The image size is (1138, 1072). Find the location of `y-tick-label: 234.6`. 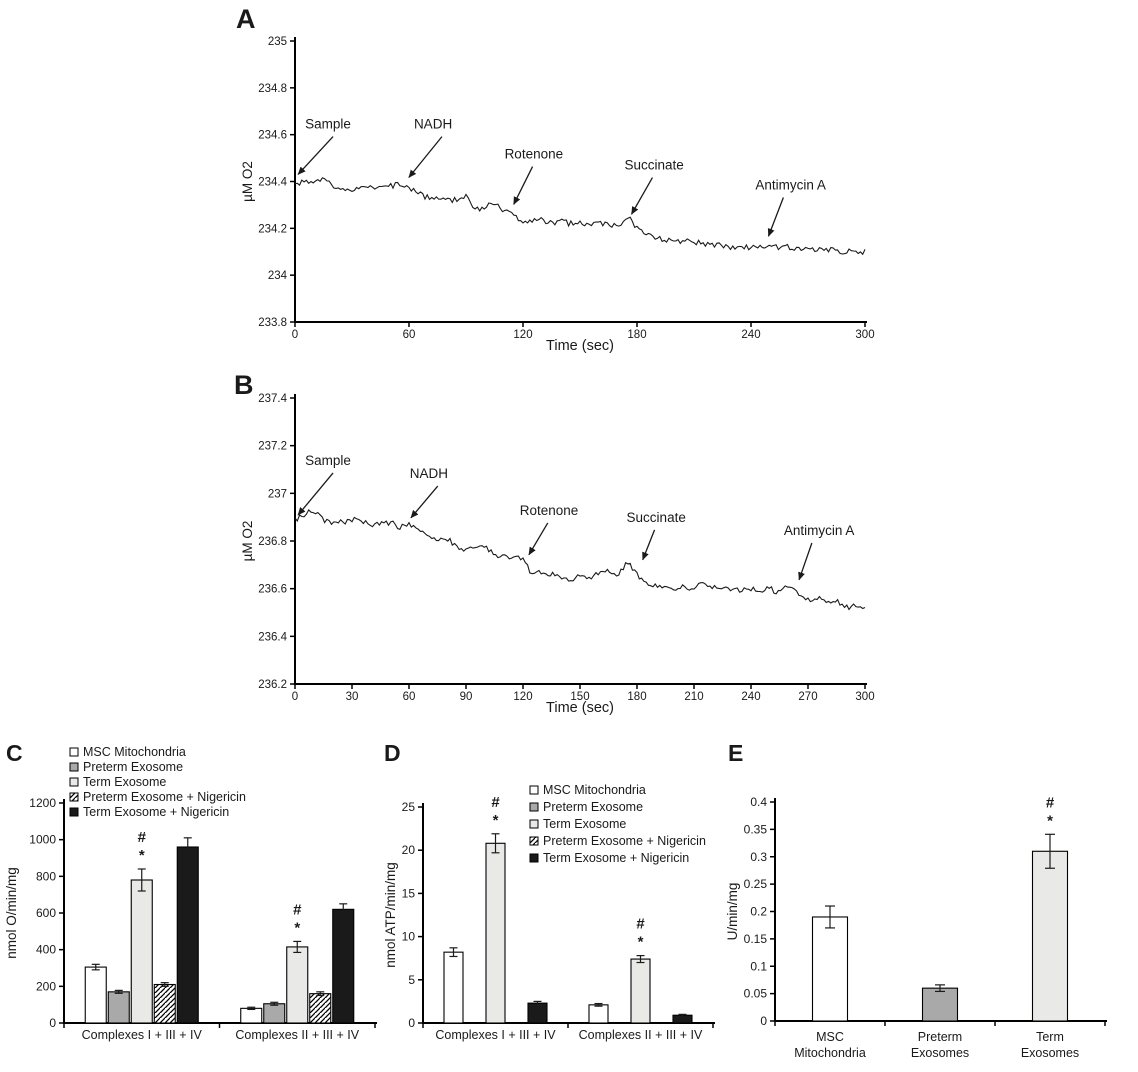

y-tick-label: 234.6 is located at coordinates (272, 136).